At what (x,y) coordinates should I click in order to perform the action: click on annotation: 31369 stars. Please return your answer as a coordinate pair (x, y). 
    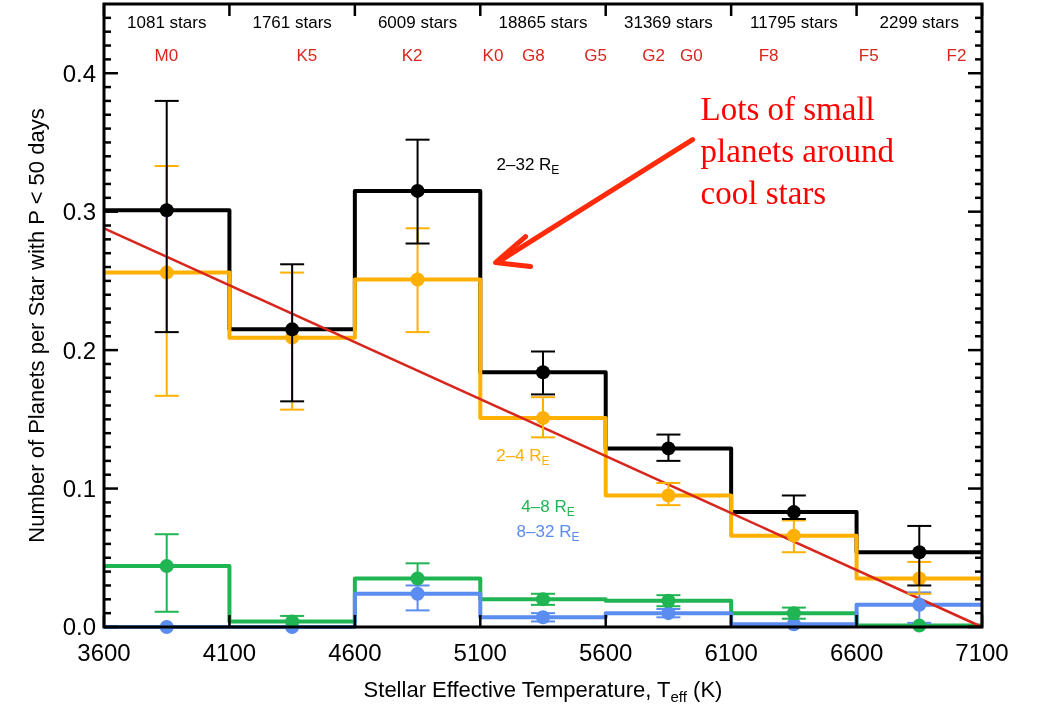
    Looking at the image, I should click on (668, 22).